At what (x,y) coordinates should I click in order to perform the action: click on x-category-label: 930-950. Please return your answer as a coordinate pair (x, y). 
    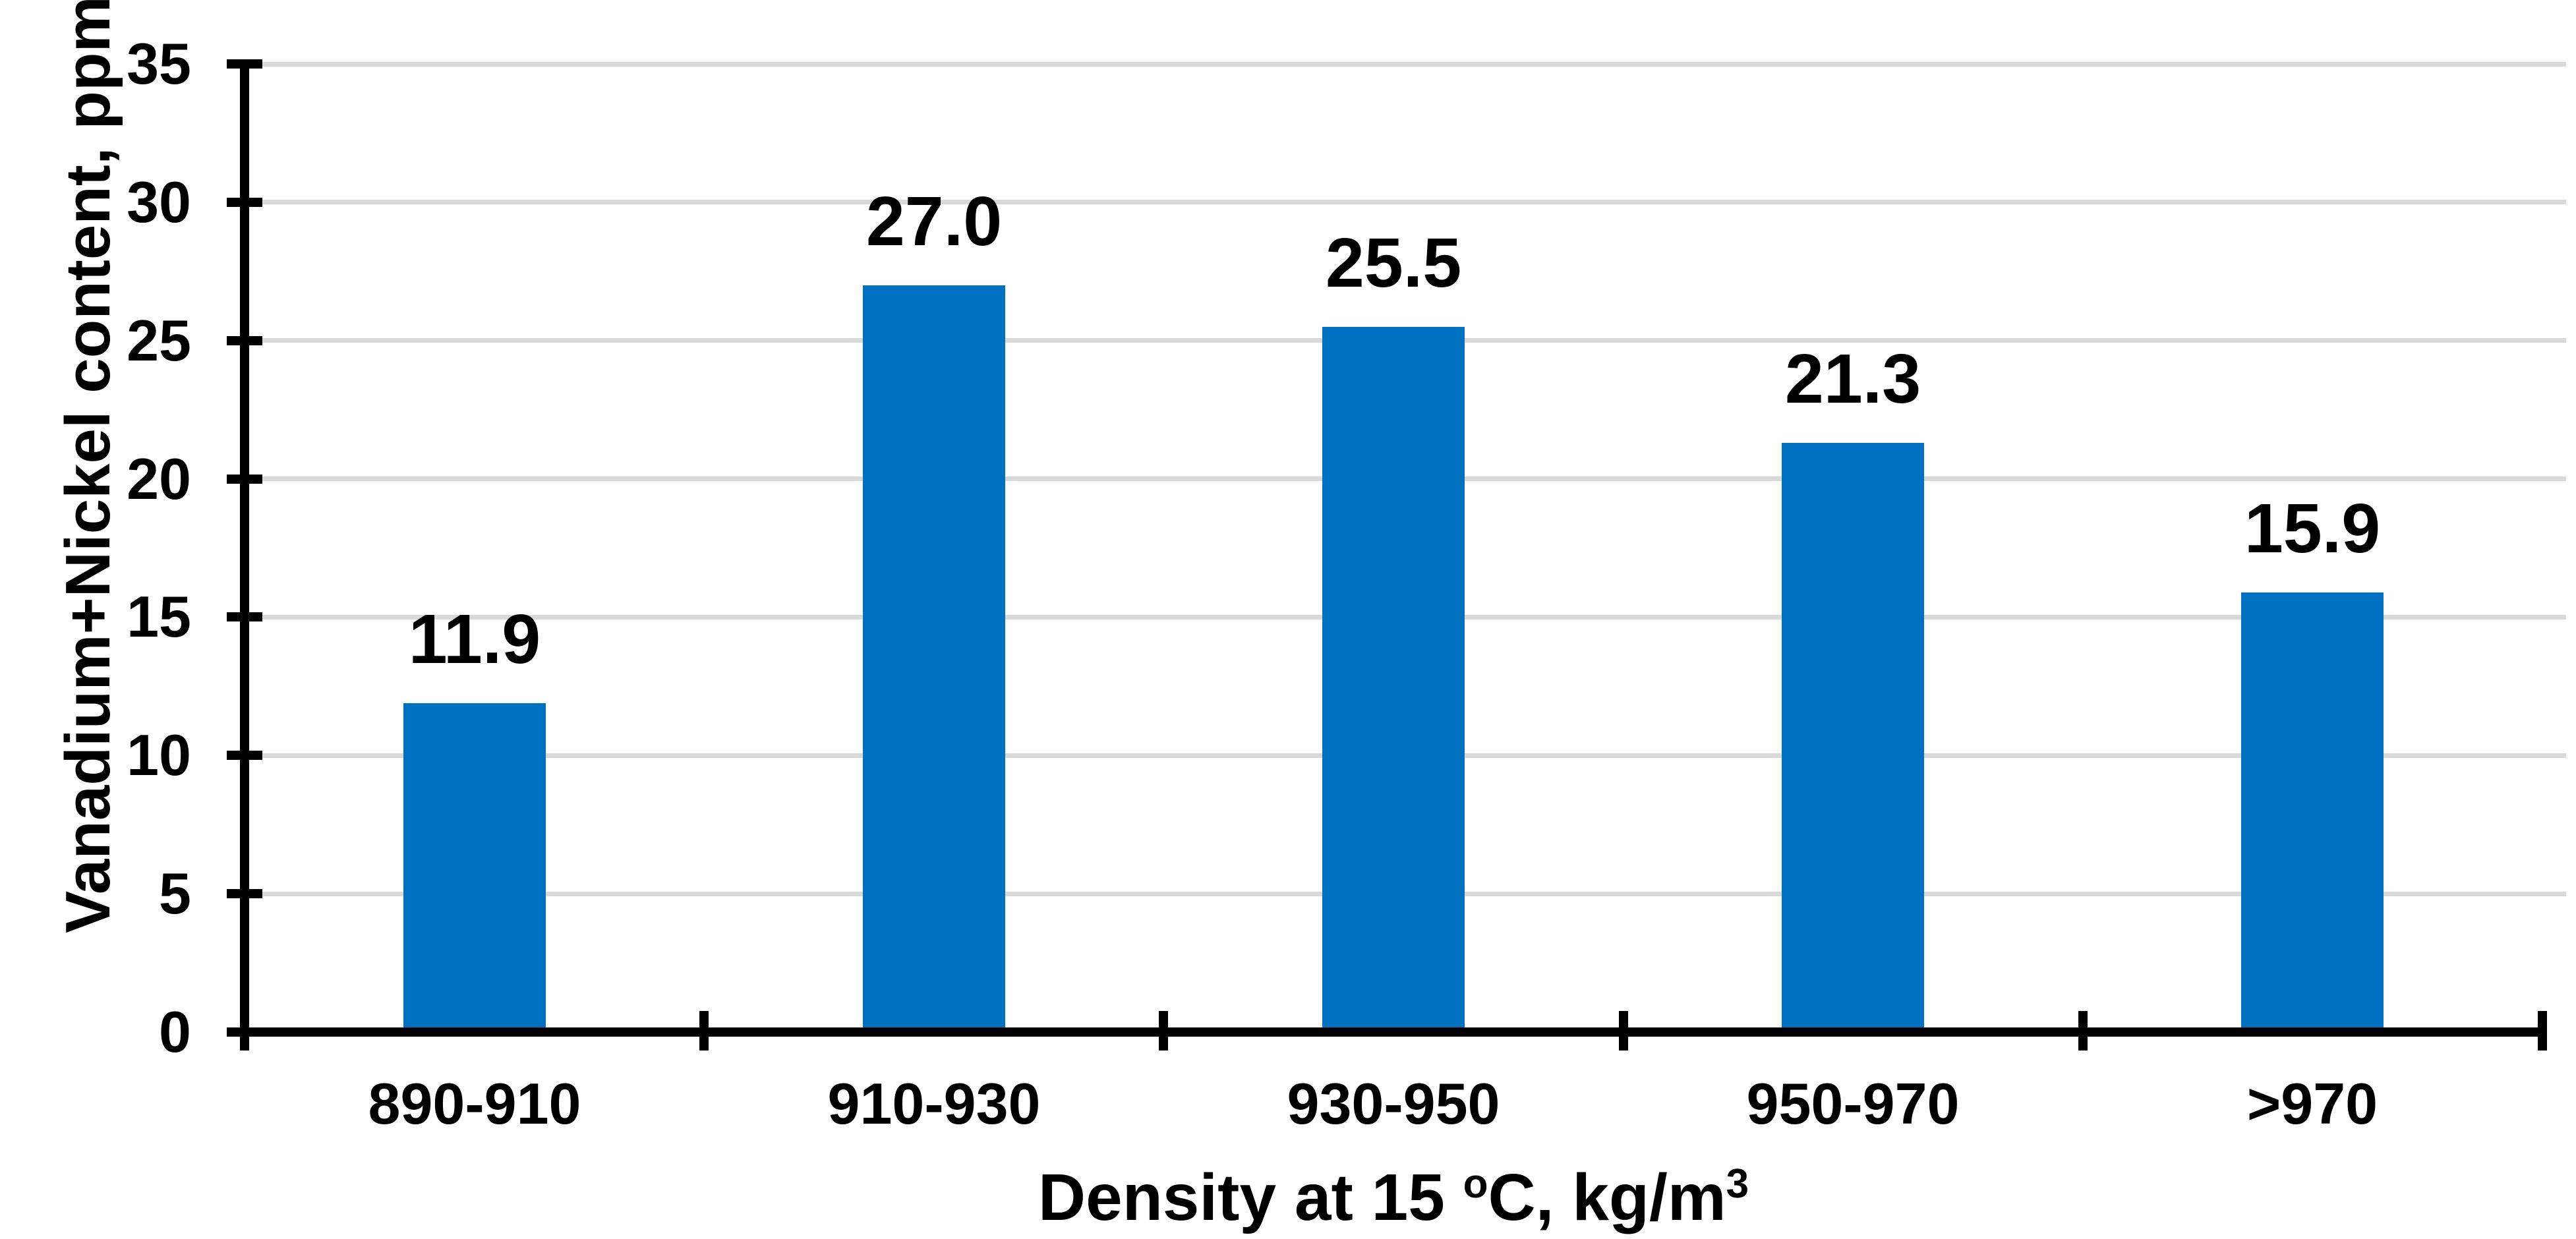
    Looking at the image, I should click on (1393, 1104).